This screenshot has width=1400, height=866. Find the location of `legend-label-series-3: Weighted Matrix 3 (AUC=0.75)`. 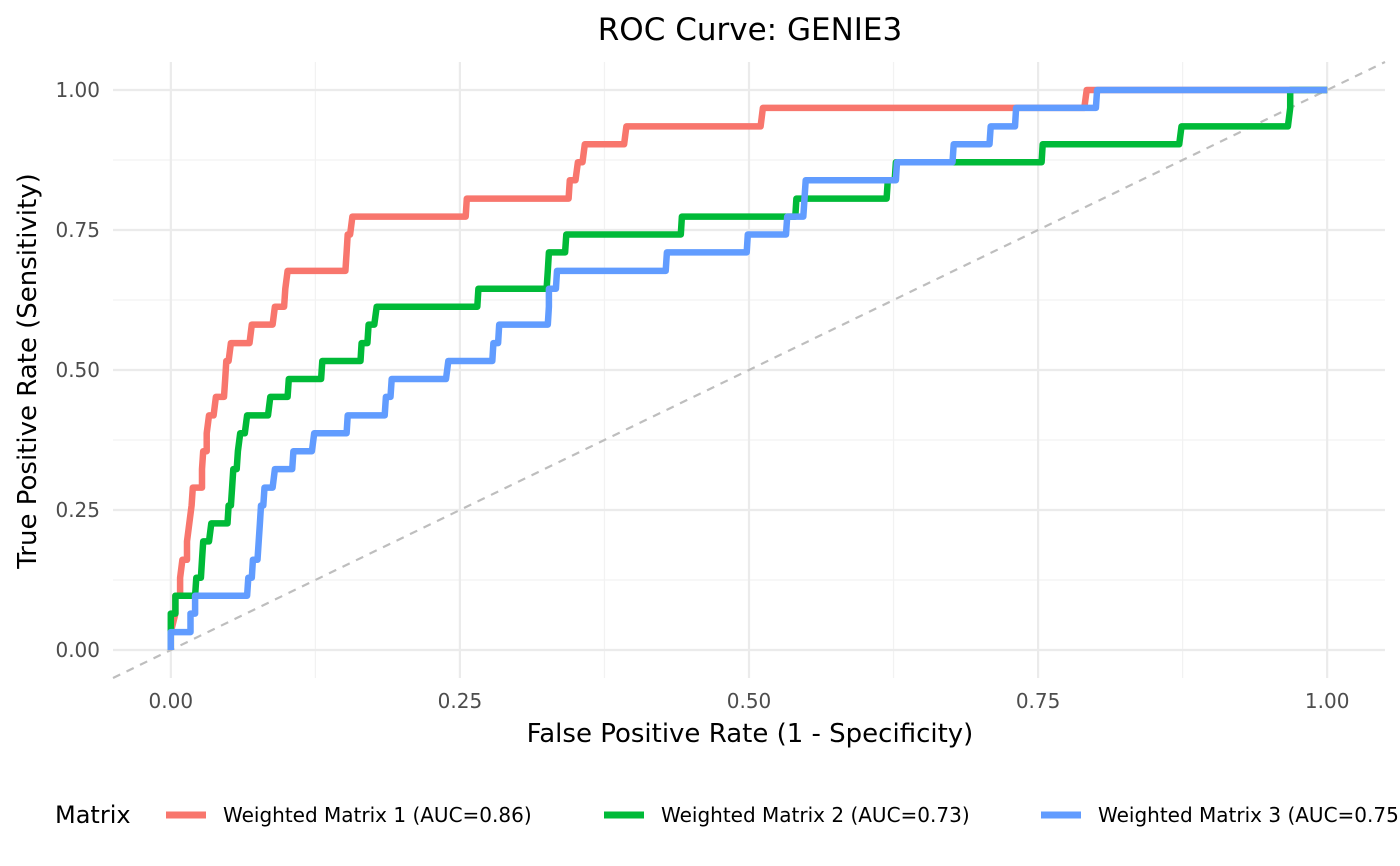

legend-label-series-3: Weighted Matrix 3 (AUC=0.75) is located at coordinates (1249, 815).